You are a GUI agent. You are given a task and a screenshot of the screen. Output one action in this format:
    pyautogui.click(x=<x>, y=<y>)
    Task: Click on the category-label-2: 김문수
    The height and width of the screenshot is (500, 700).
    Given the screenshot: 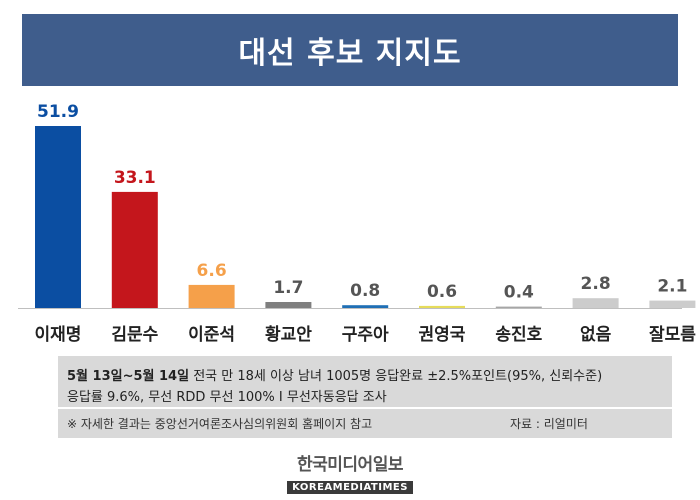 What is the action you would take?
    pyautogui.click(x=134, y=335)
    